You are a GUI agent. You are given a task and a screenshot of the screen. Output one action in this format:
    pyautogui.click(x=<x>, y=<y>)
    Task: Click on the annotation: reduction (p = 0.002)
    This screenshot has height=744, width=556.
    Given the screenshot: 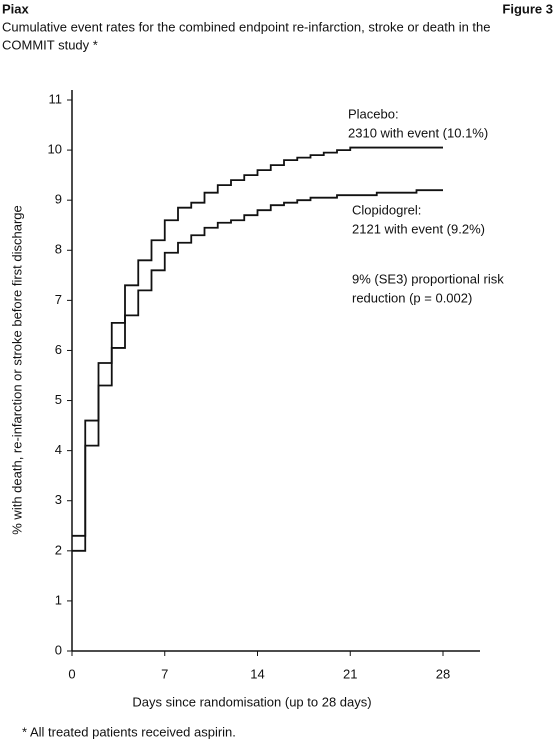 What is the action you would take?
    pyautogui.click(x=412, y=297)
    